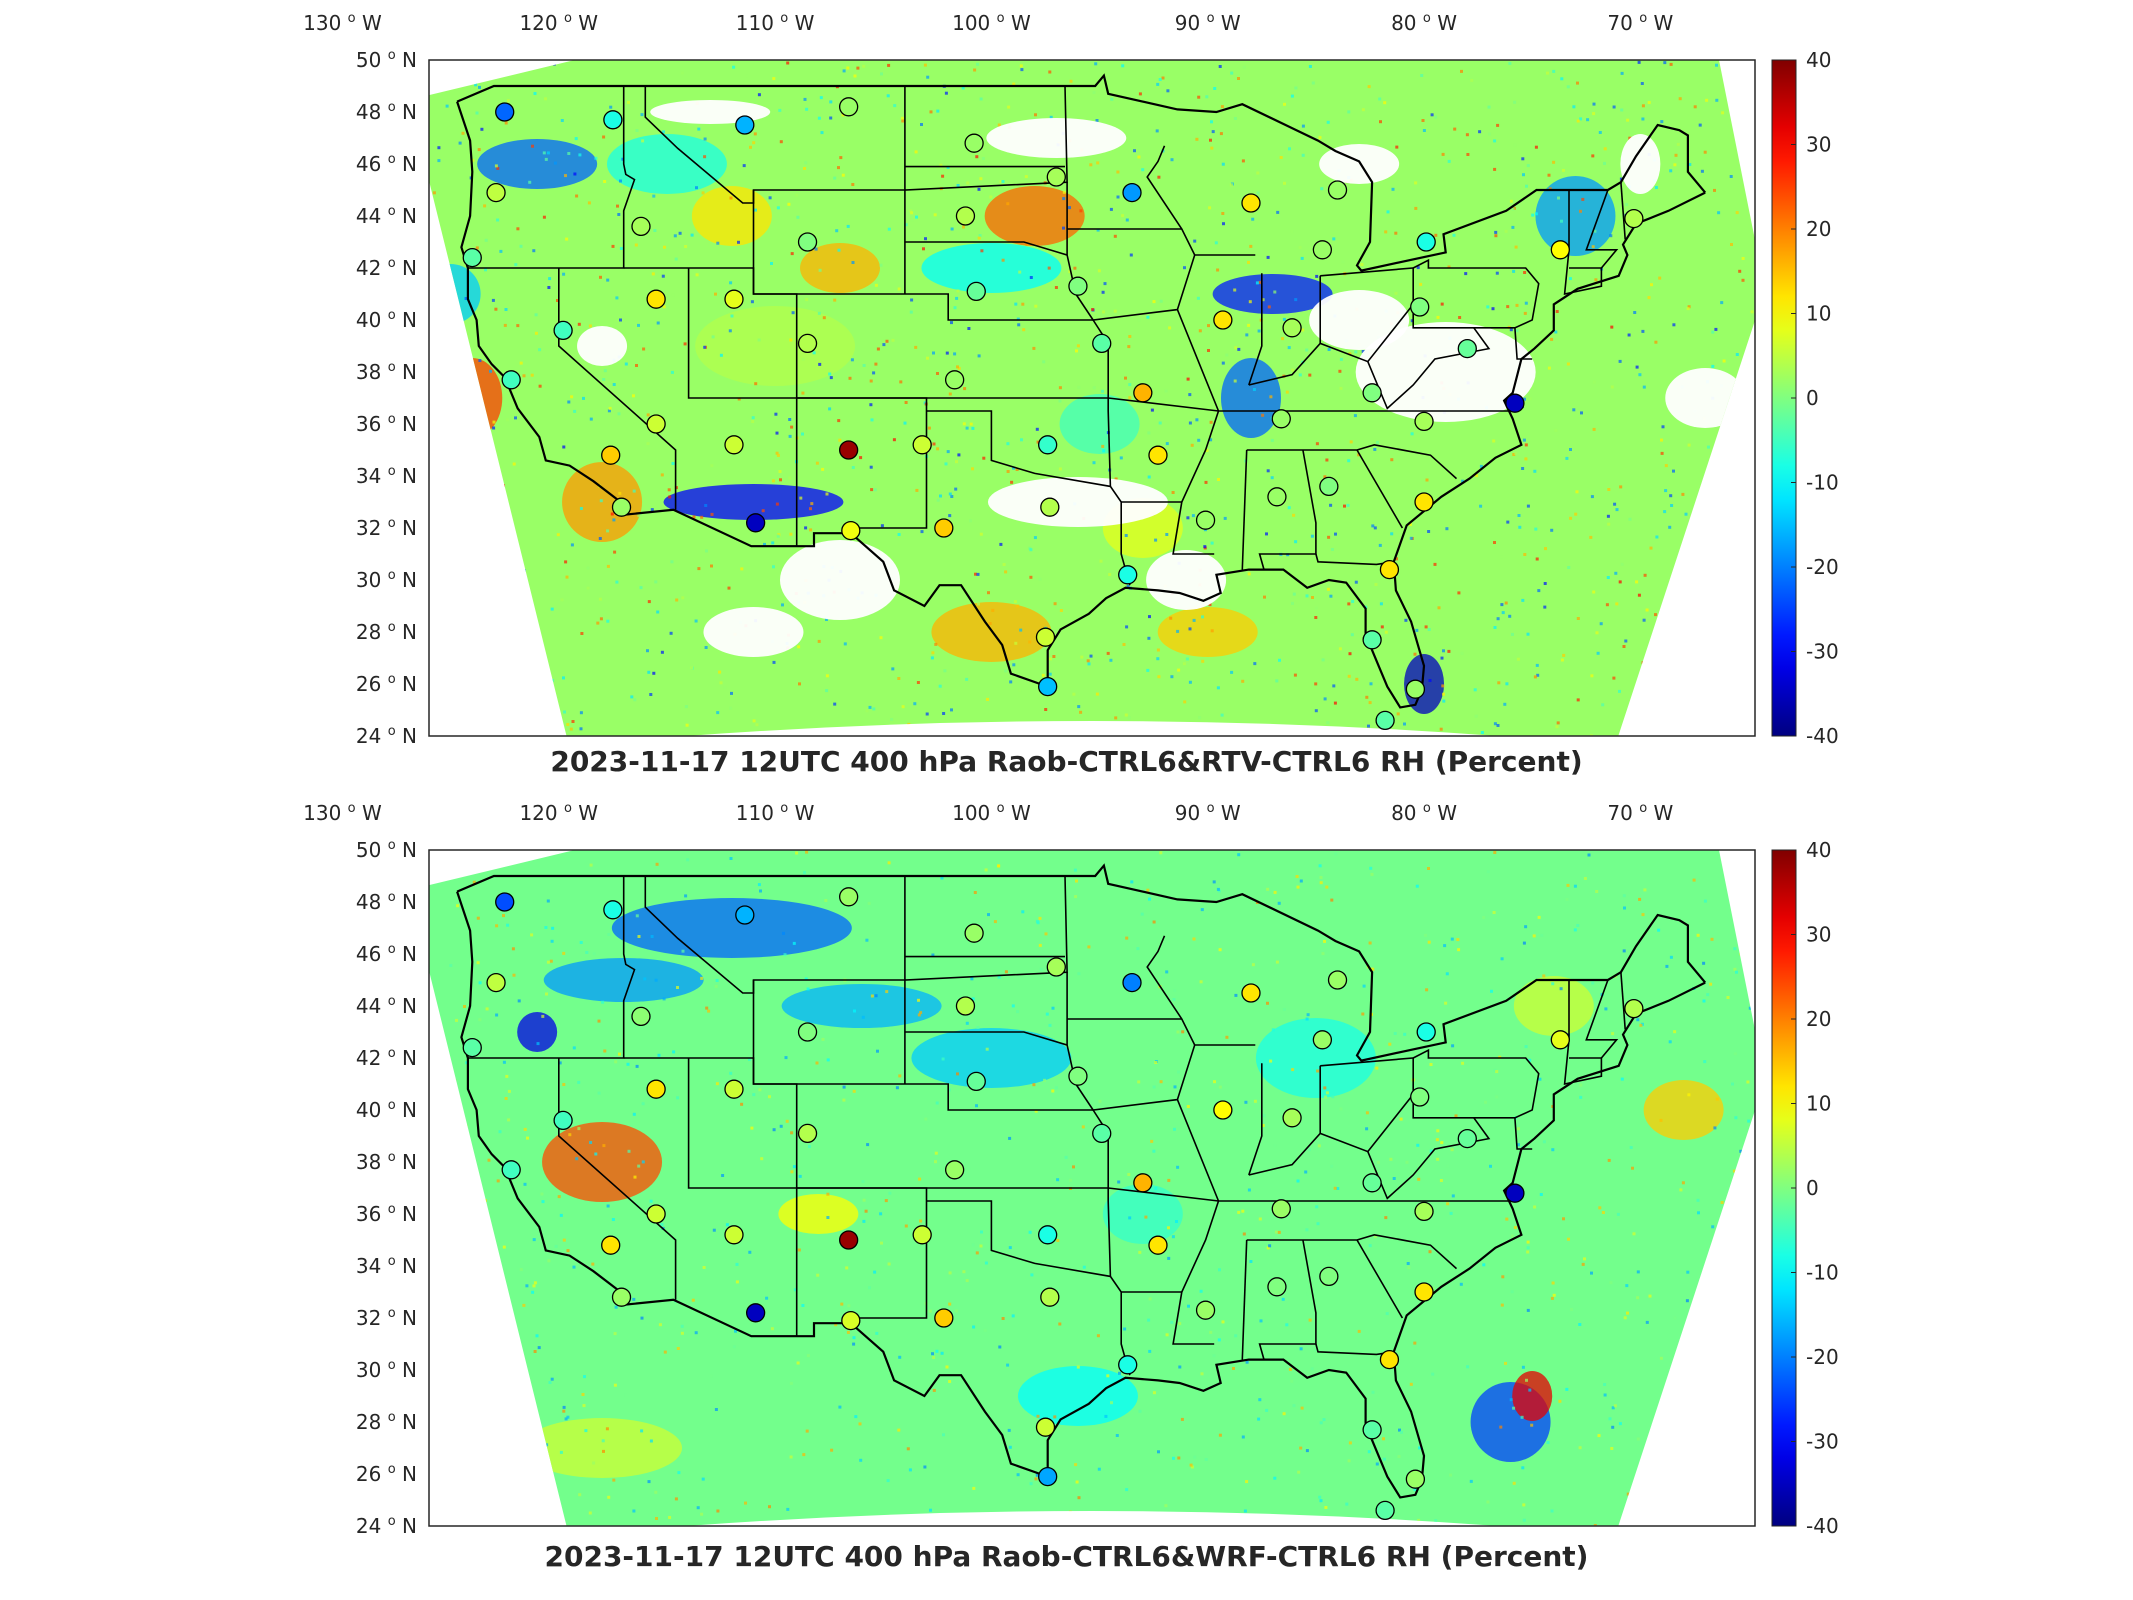  Describe the element at coordinates (386, 1318) in the screenshot. I see `lat-tick-label: 32 o N` at that location.